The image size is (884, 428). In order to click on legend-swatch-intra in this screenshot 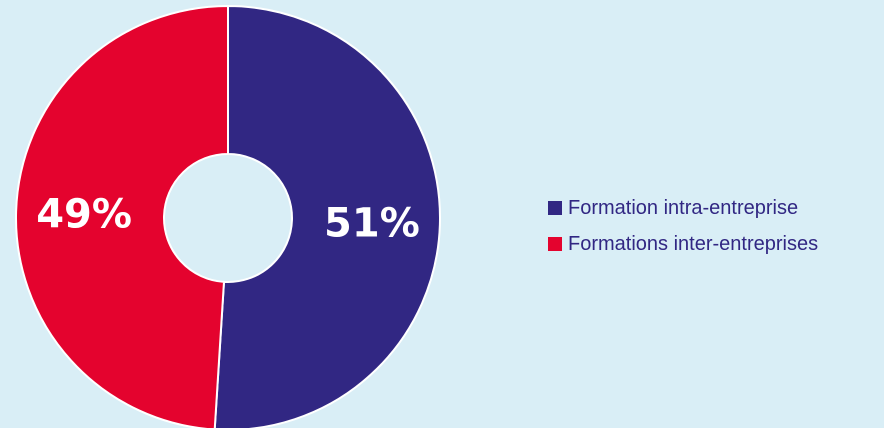, I will do `click(555, 208)`.